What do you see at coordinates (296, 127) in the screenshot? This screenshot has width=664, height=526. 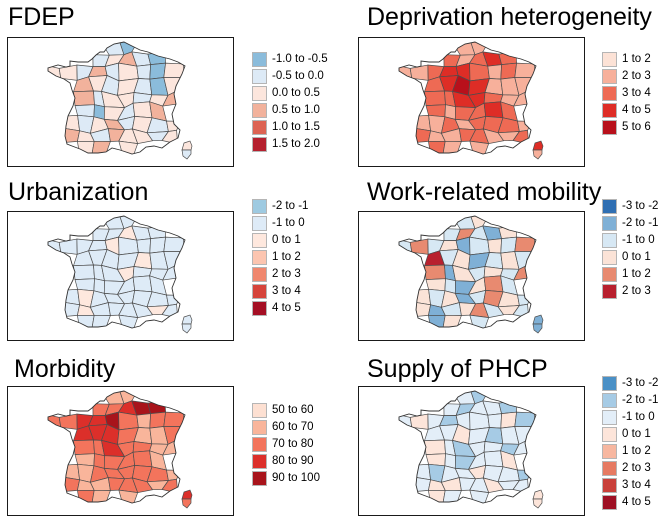 I see `legend-label: 1.0 to 1.5` at bounding box center [296, 127].